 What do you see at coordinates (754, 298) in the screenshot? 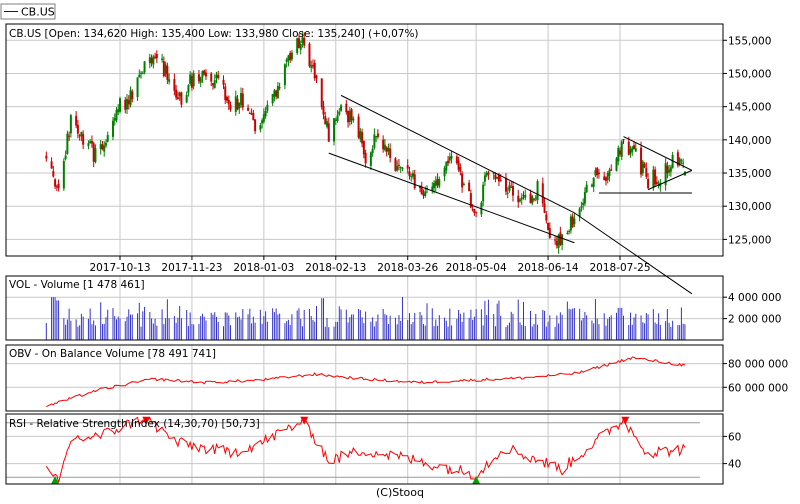
I see `y-tick-label: 4 000 000` at bounding box center [754, 298].